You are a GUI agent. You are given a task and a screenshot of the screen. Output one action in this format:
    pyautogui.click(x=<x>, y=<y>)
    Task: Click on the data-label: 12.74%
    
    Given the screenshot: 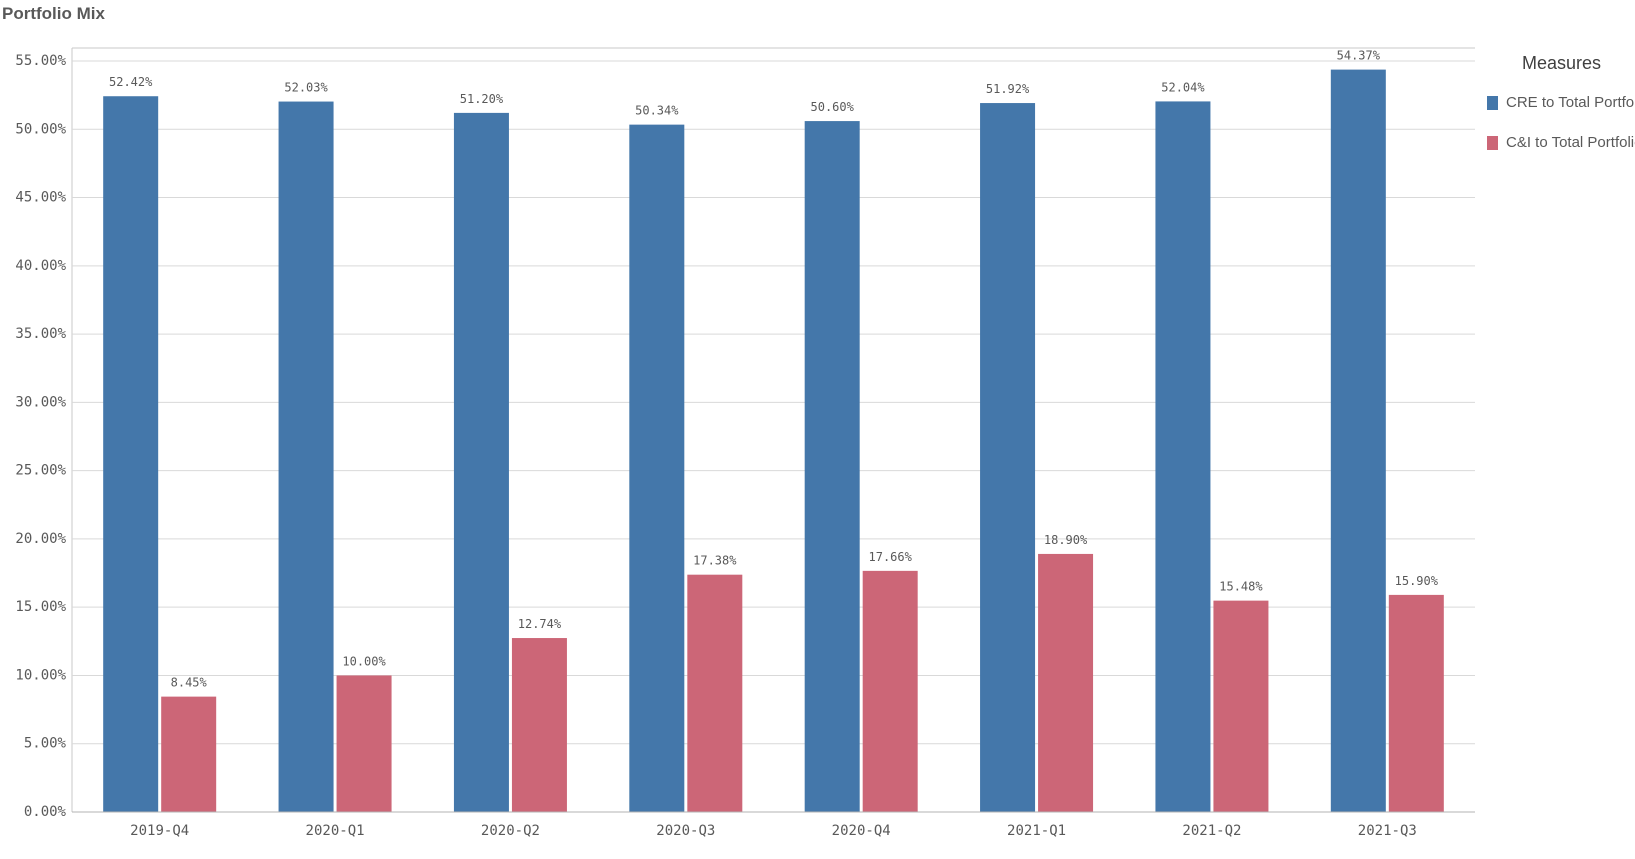 What is the action you would take?
    pyautogui.click(x=540, y=624)
    